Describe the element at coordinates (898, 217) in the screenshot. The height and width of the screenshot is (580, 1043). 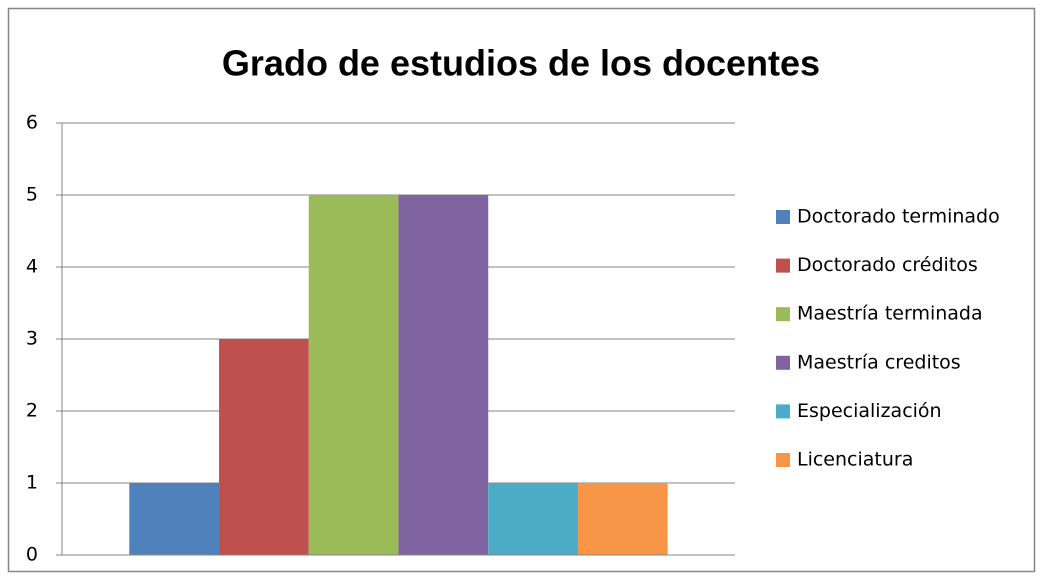
I see `legend-label: Doctorado terminado` at that location.